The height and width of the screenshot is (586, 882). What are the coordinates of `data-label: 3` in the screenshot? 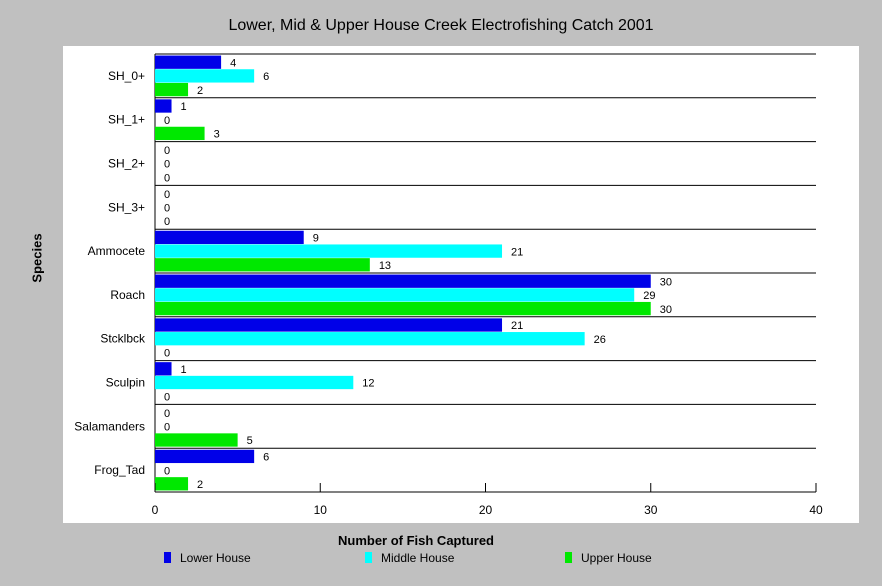 It's located at (217, 135).